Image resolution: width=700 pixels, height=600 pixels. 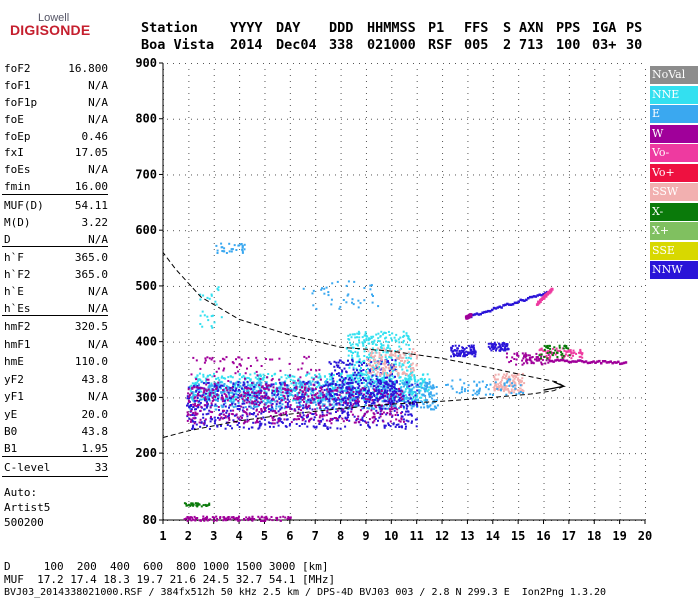 I want to click on parameter-name: fxI, so click(x=14, y=152).